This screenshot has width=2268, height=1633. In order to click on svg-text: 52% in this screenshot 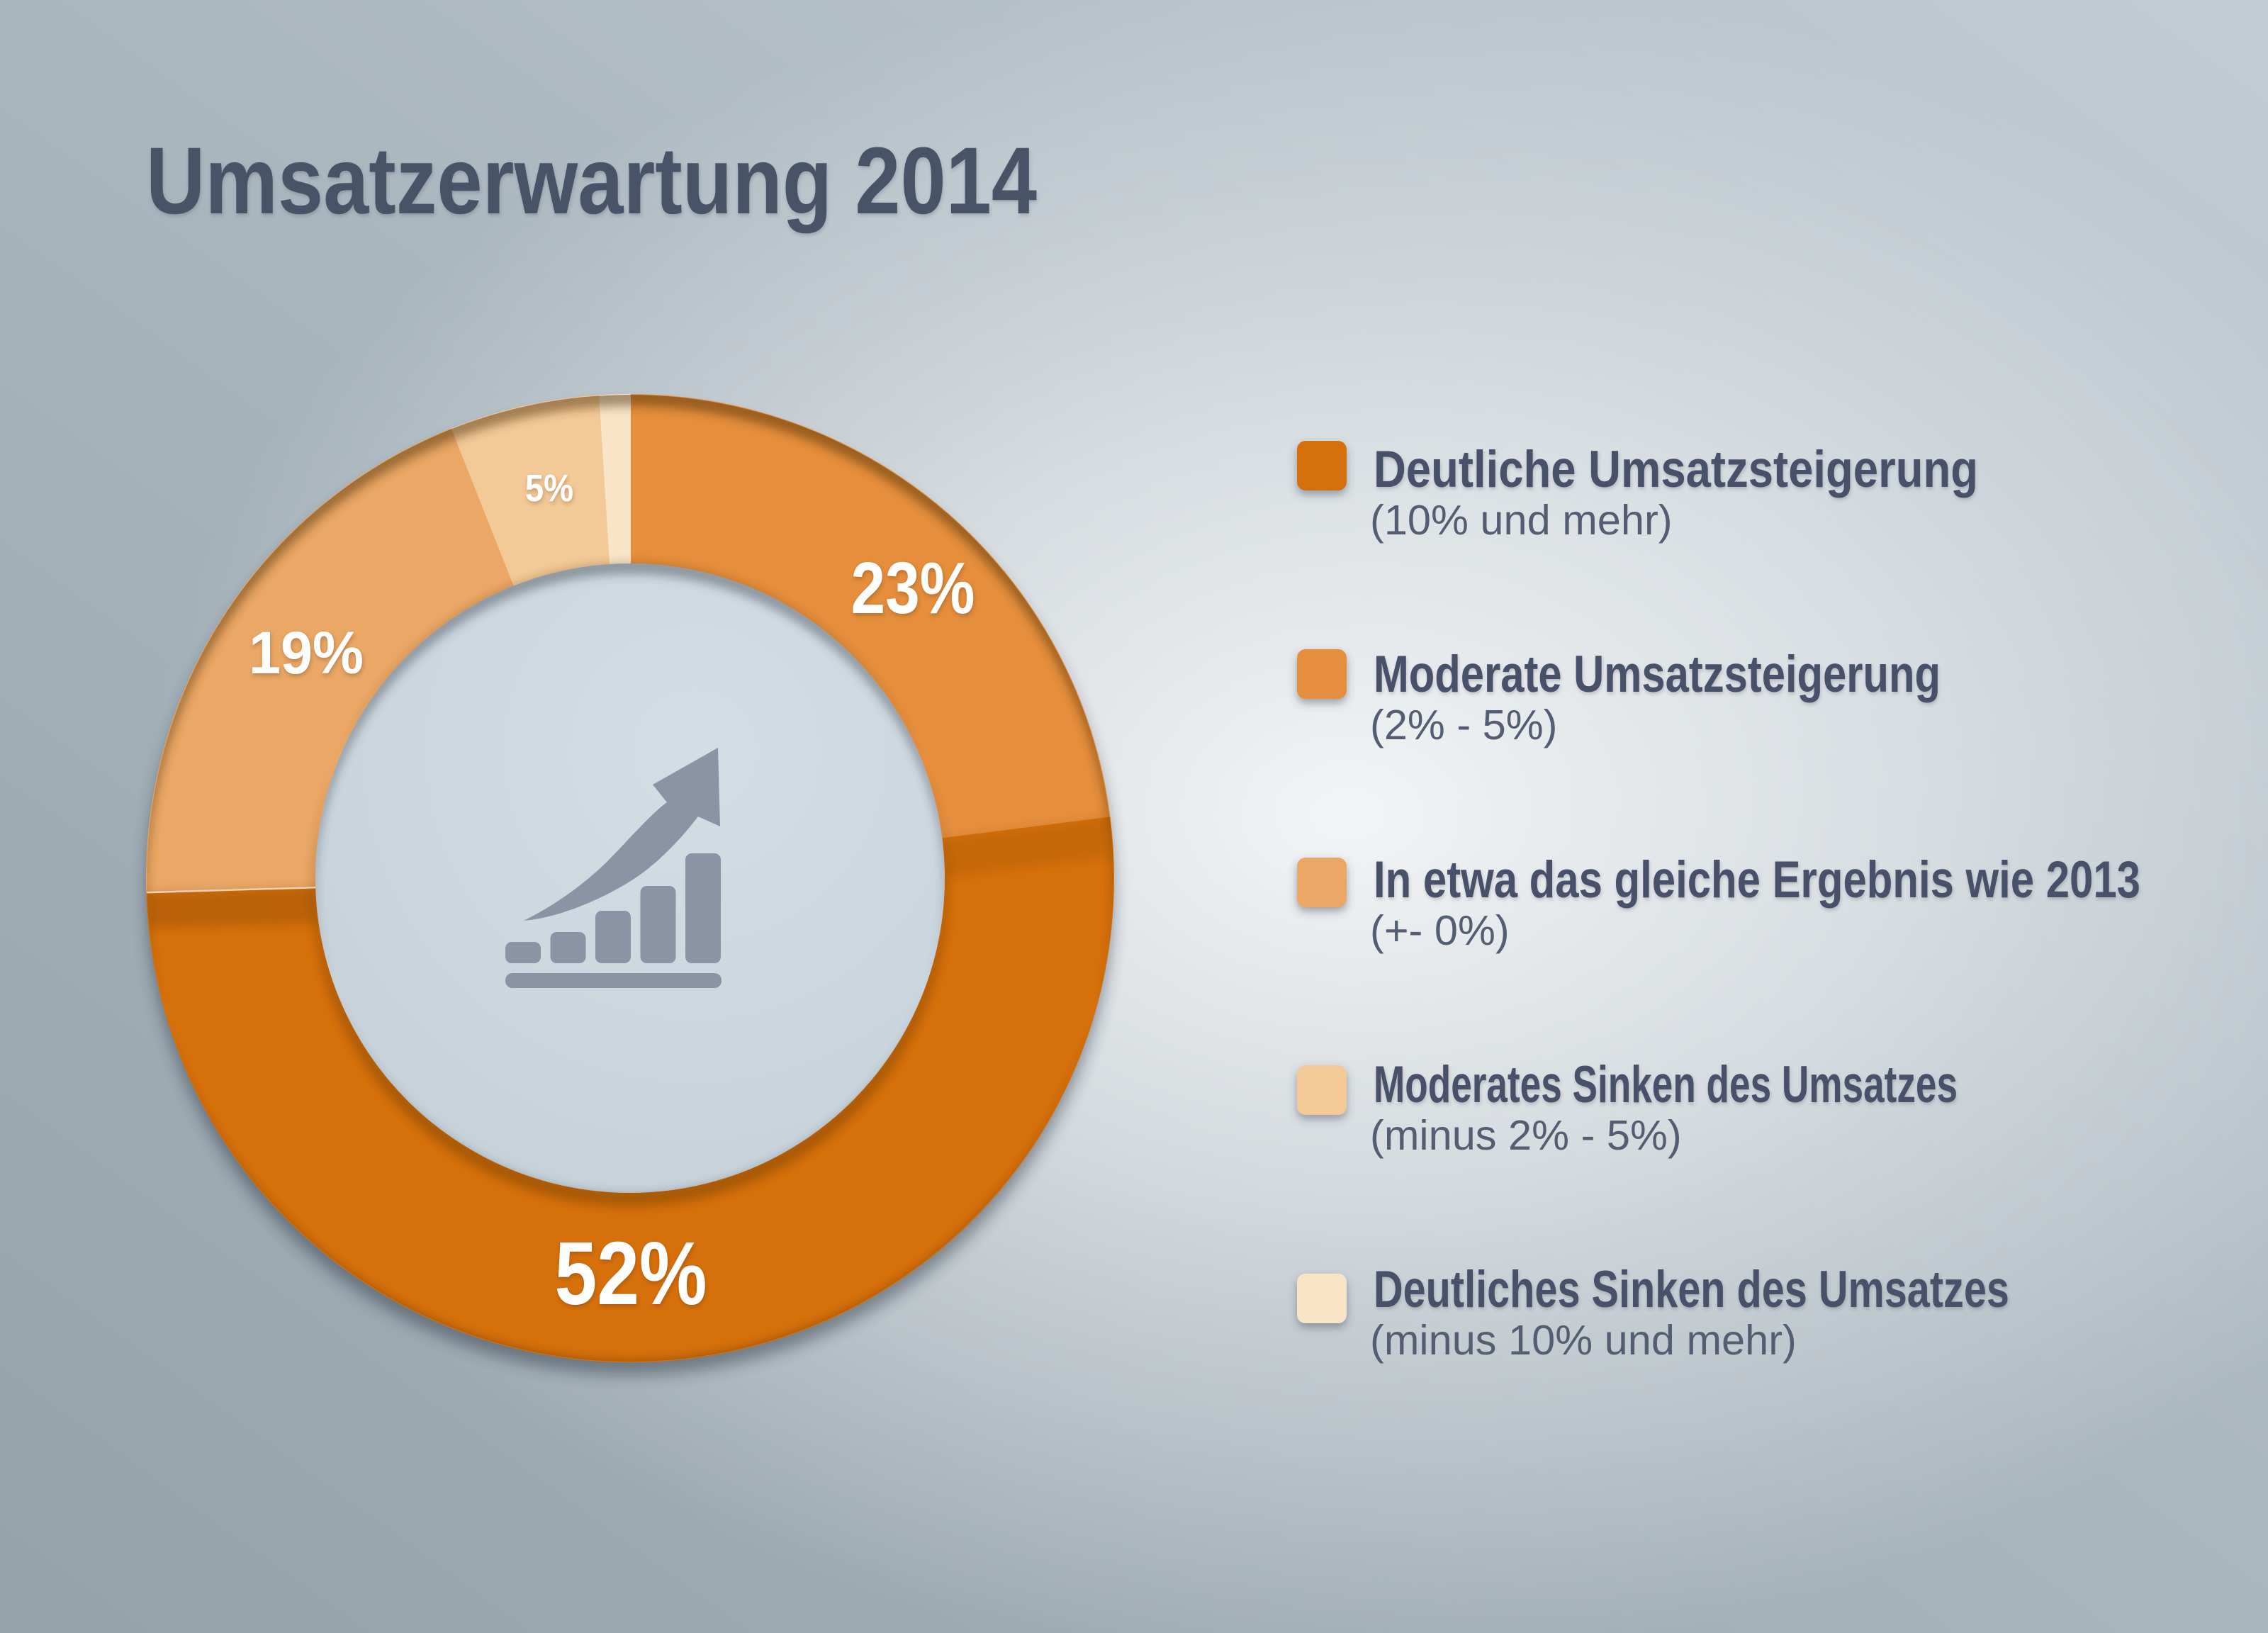, I will do `click(631, 1273)`.